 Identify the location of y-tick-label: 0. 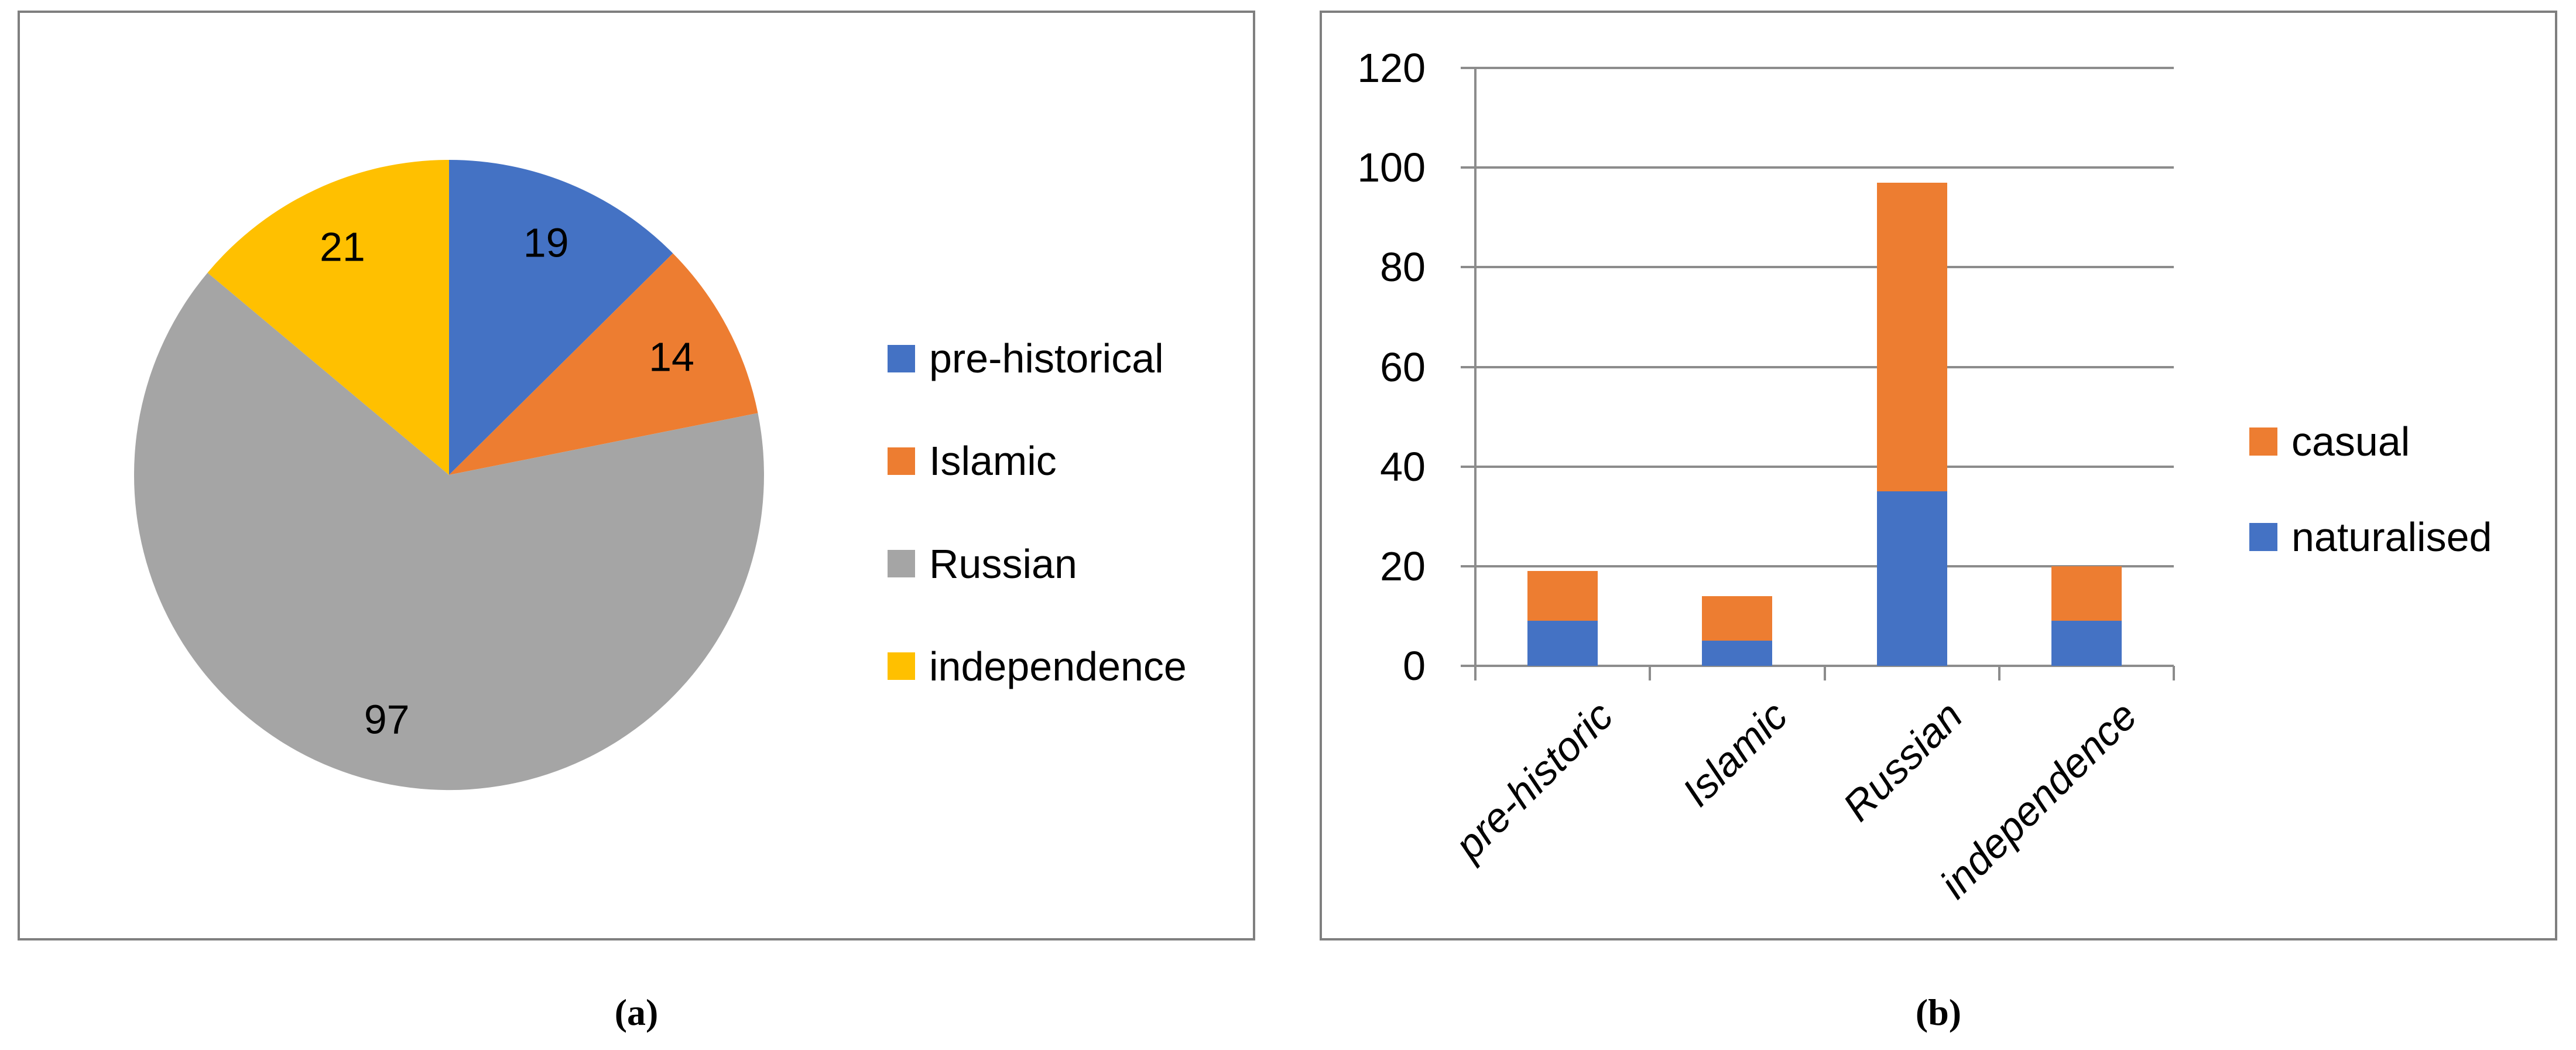
(1414, 666).